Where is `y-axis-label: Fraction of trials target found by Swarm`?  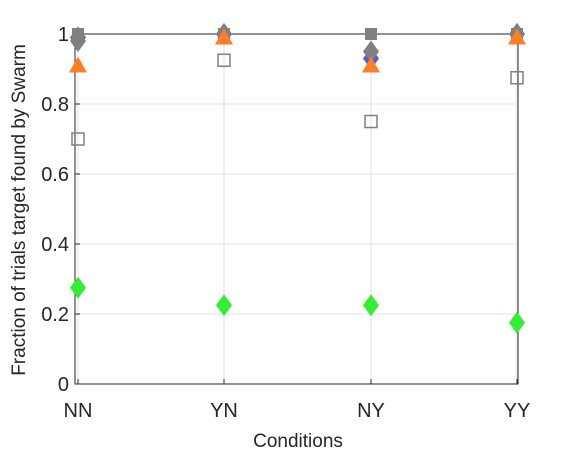 y-axis-label: Fraction of trials target found by Swarm is located at coordinates (19, 210).